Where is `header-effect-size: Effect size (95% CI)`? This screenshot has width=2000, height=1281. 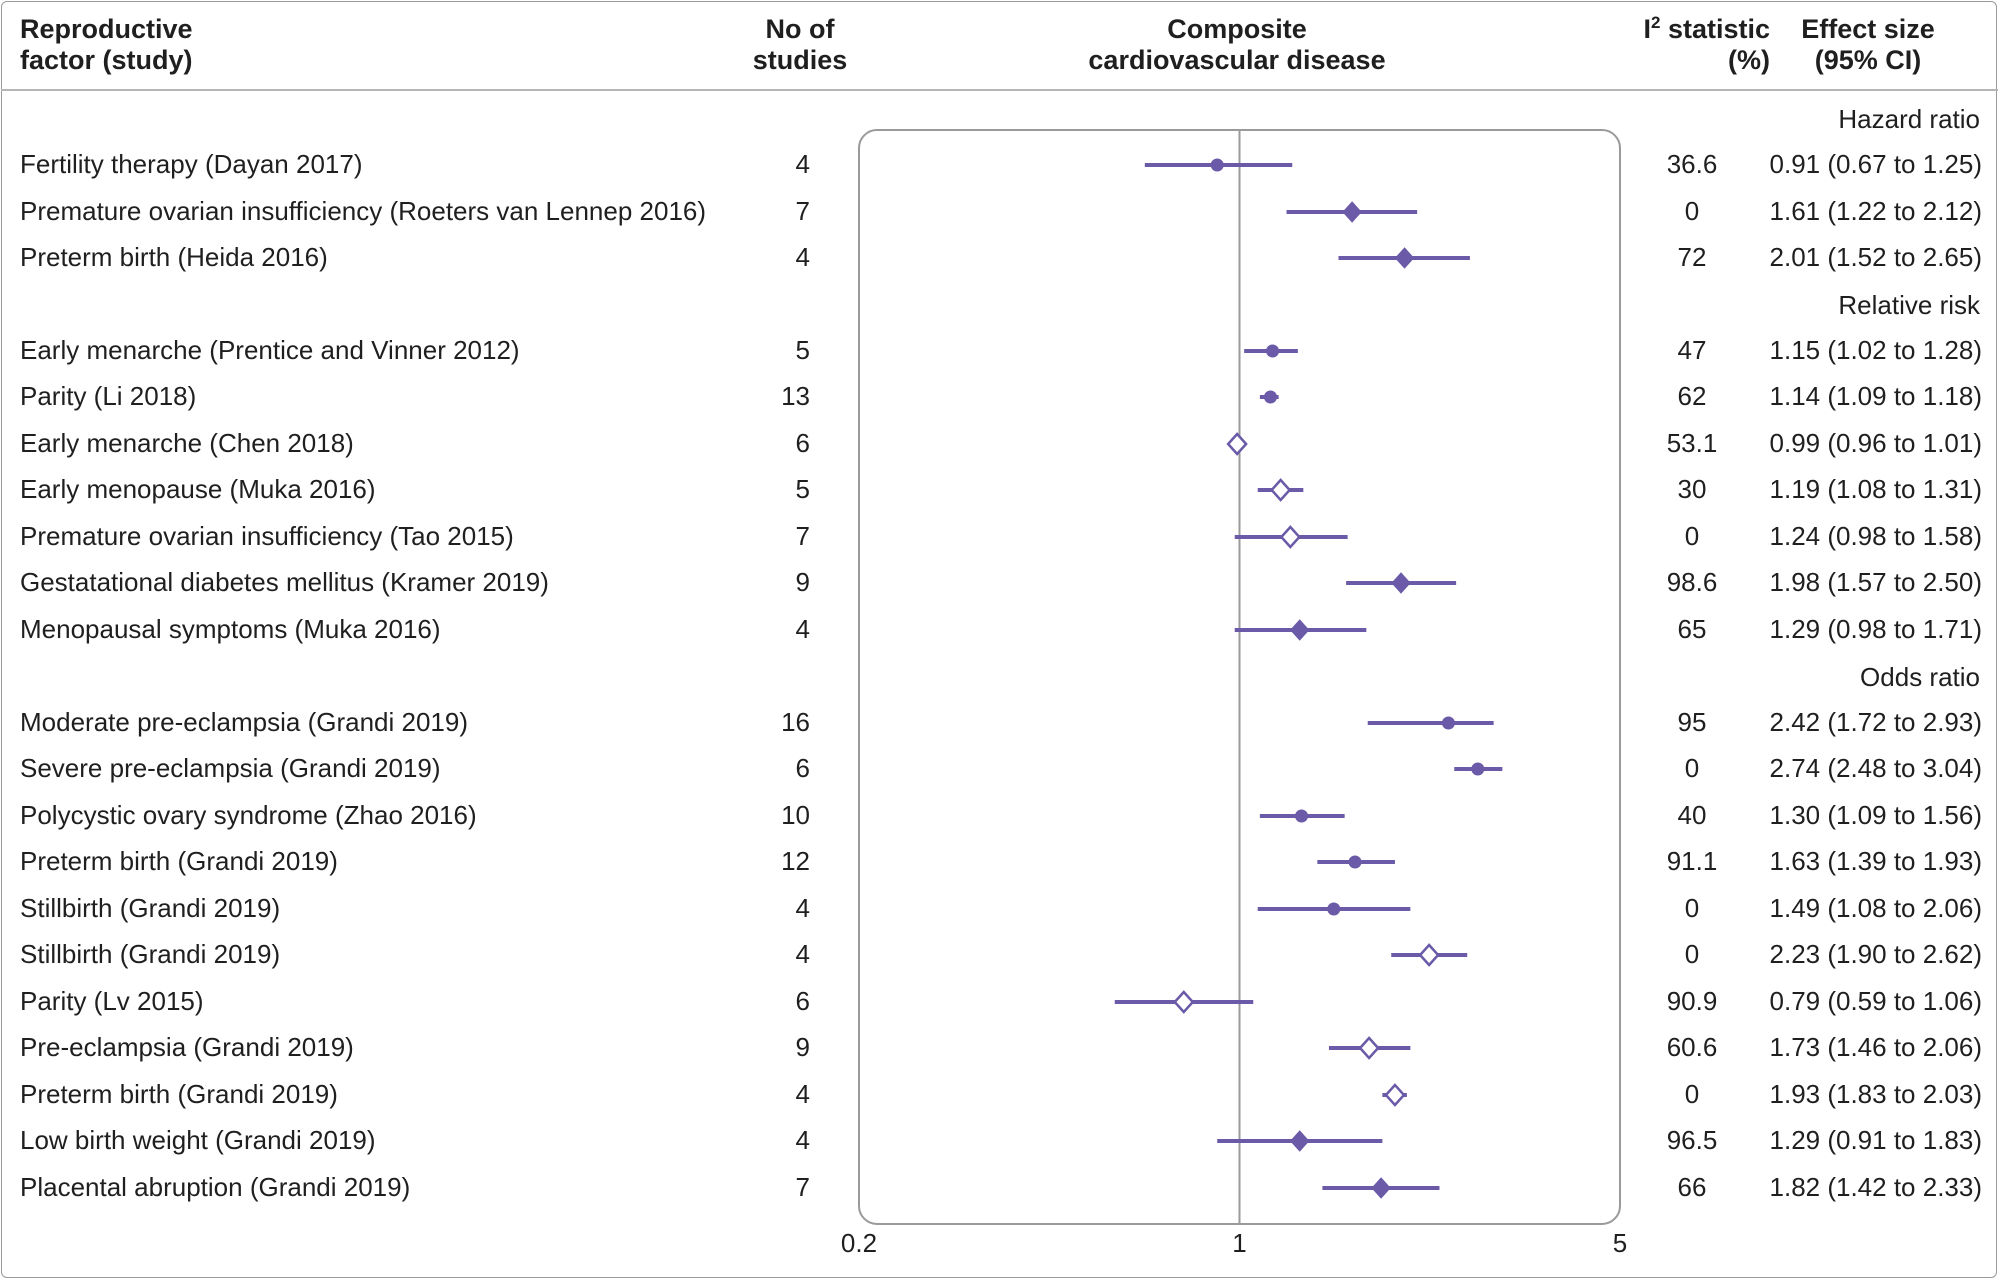
header-effect-size: Effect size (95% CI) is located at coordinates (1868, 44).